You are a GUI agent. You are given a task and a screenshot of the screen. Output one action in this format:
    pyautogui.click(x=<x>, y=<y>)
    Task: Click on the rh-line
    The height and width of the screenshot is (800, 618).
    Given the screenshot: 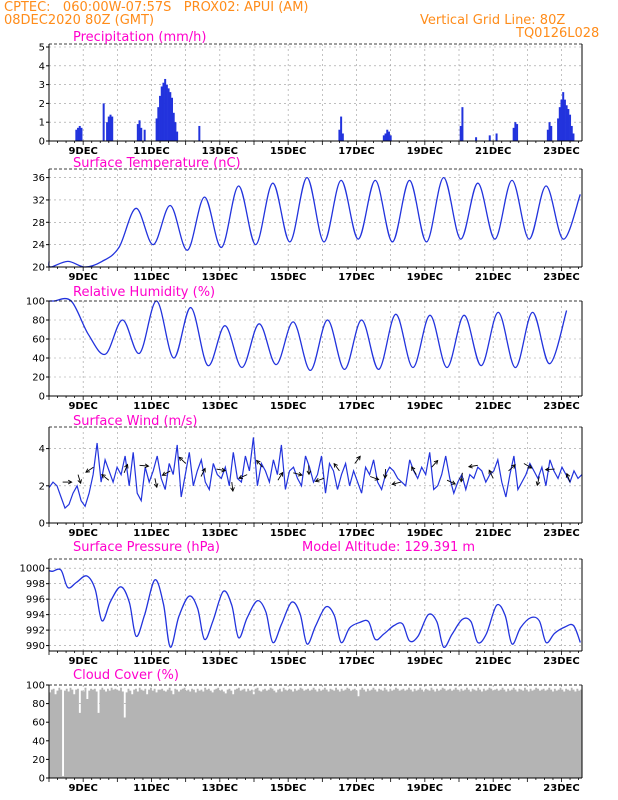 What is the action you would take?
    pyautogui.click(x=308, y=334)
    